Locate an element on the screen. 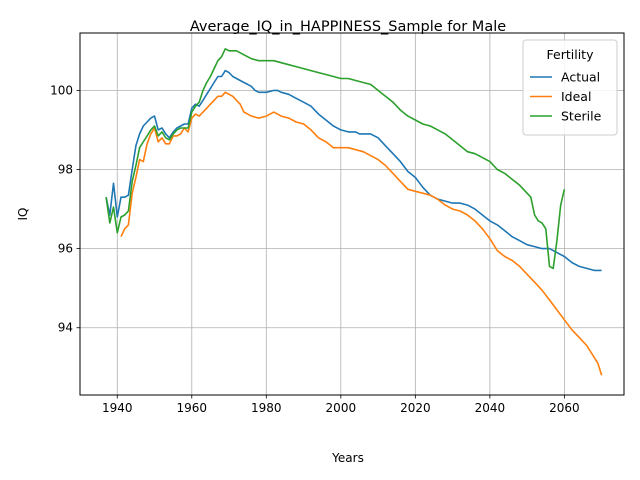  y-tick-label: 98 is located at coordinates (65, 169).